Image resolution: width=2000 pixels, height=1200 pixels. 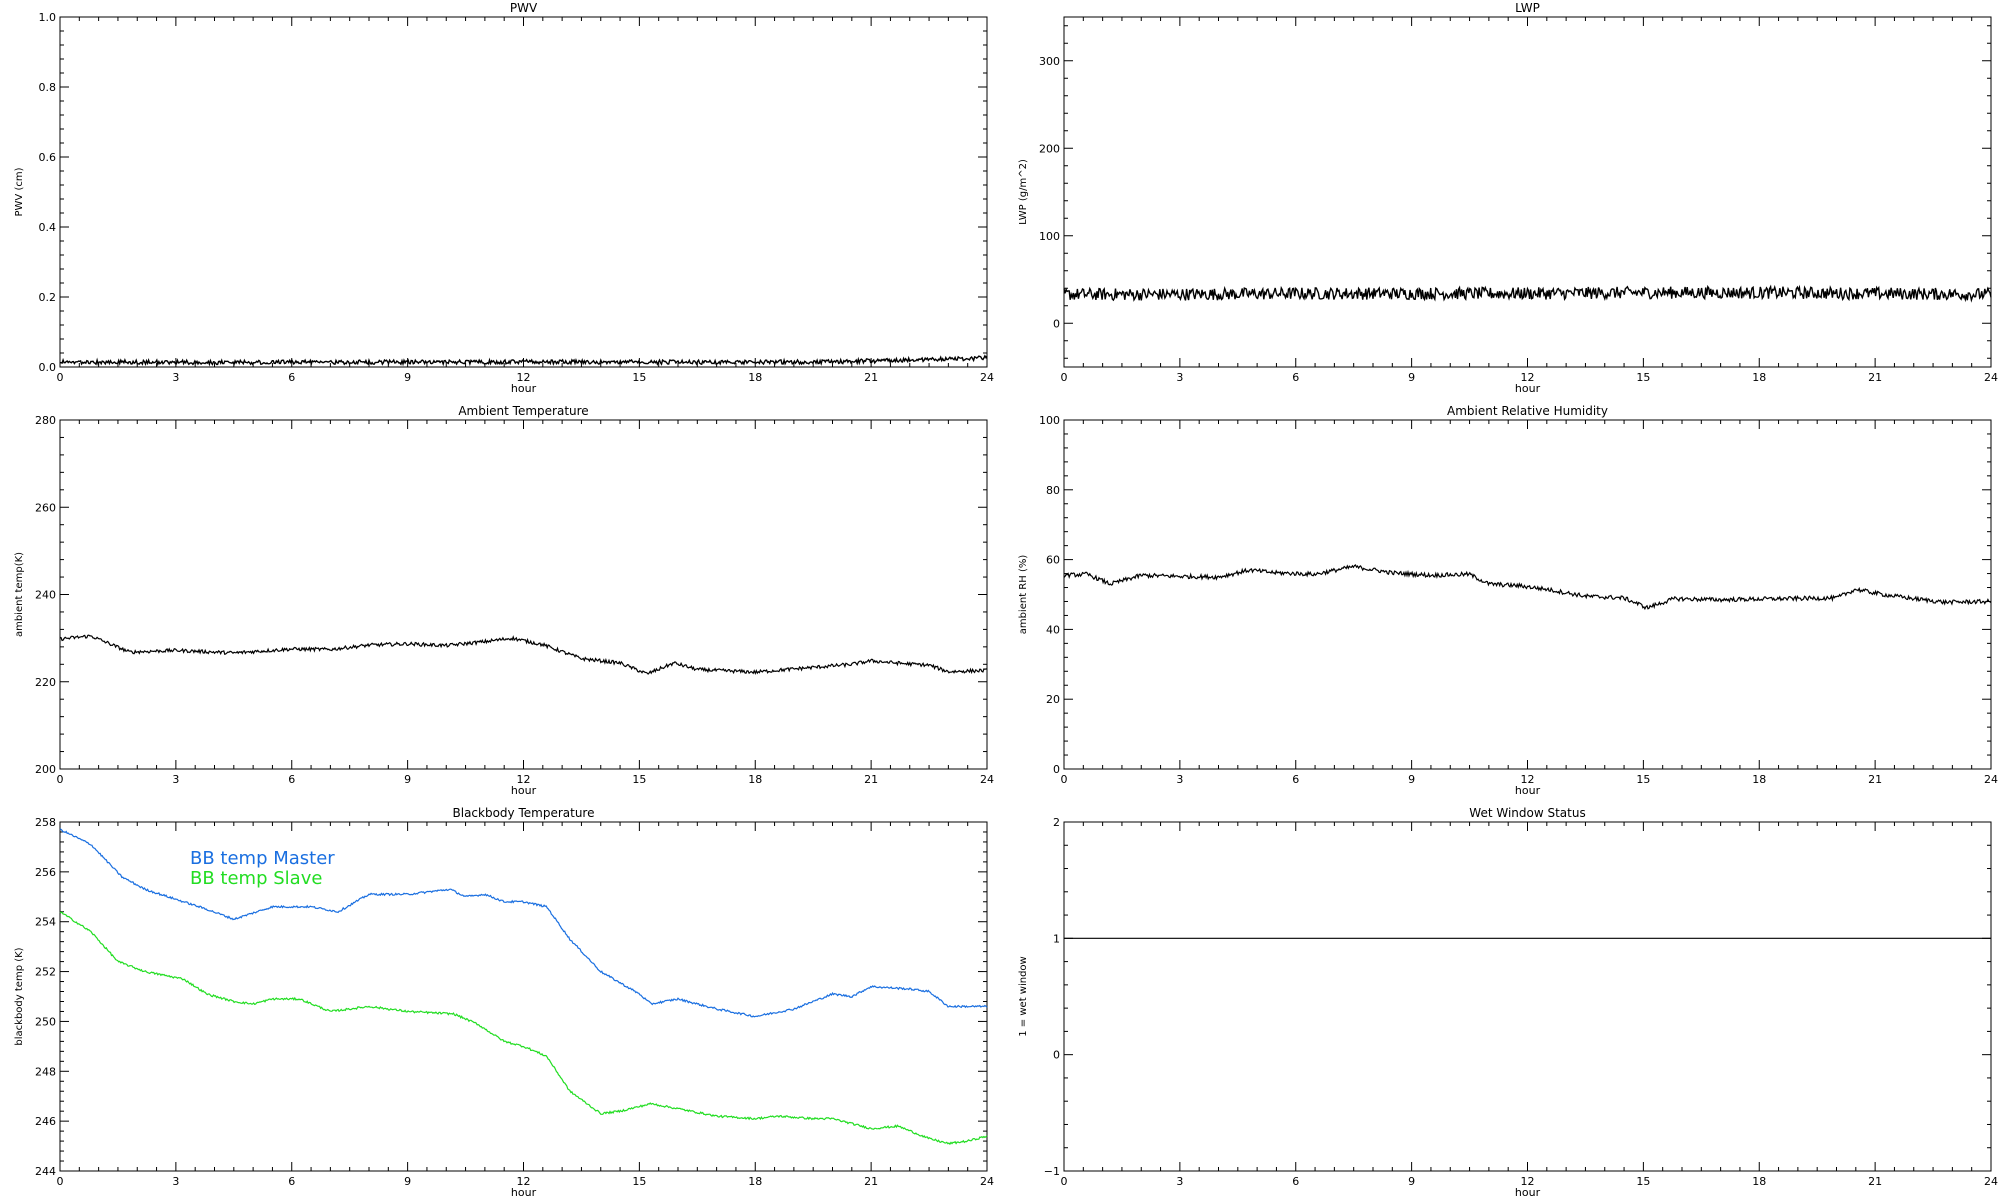 What do you see at coordinates (48, 297) in the screenshot?
I see `y-tick-label: 0.2` at bounding box center [48, 297].